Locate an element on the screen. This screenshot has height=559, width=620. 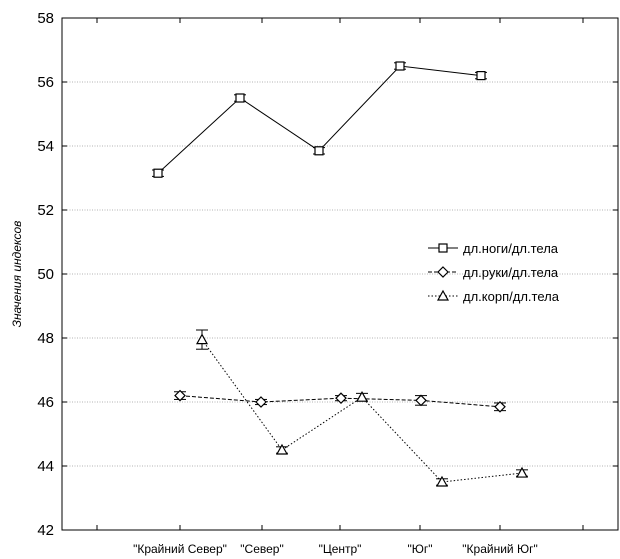
y-tick-label: 54 is located at coordinates (45, 146).